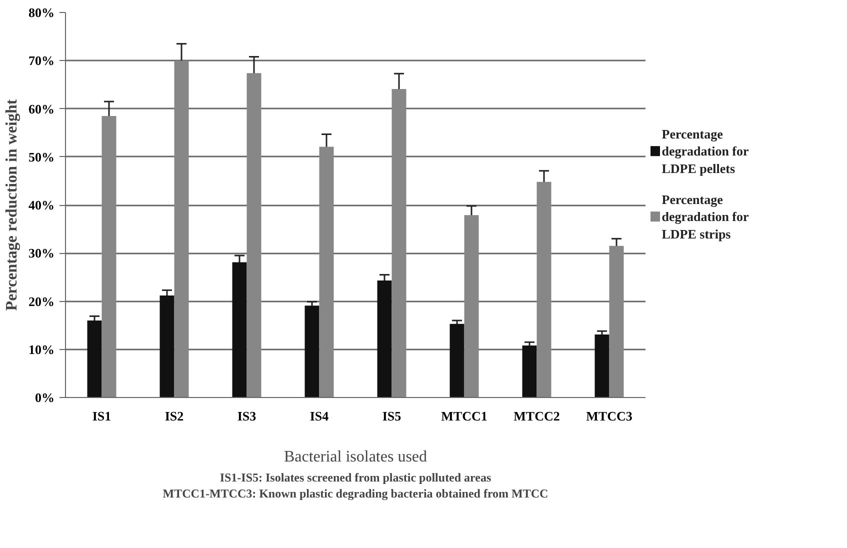 Image resolution: width=847 pixels, height=548 pixels. I want to click on y-axis-title: Percentage reduction in weight, so click(12, 204).